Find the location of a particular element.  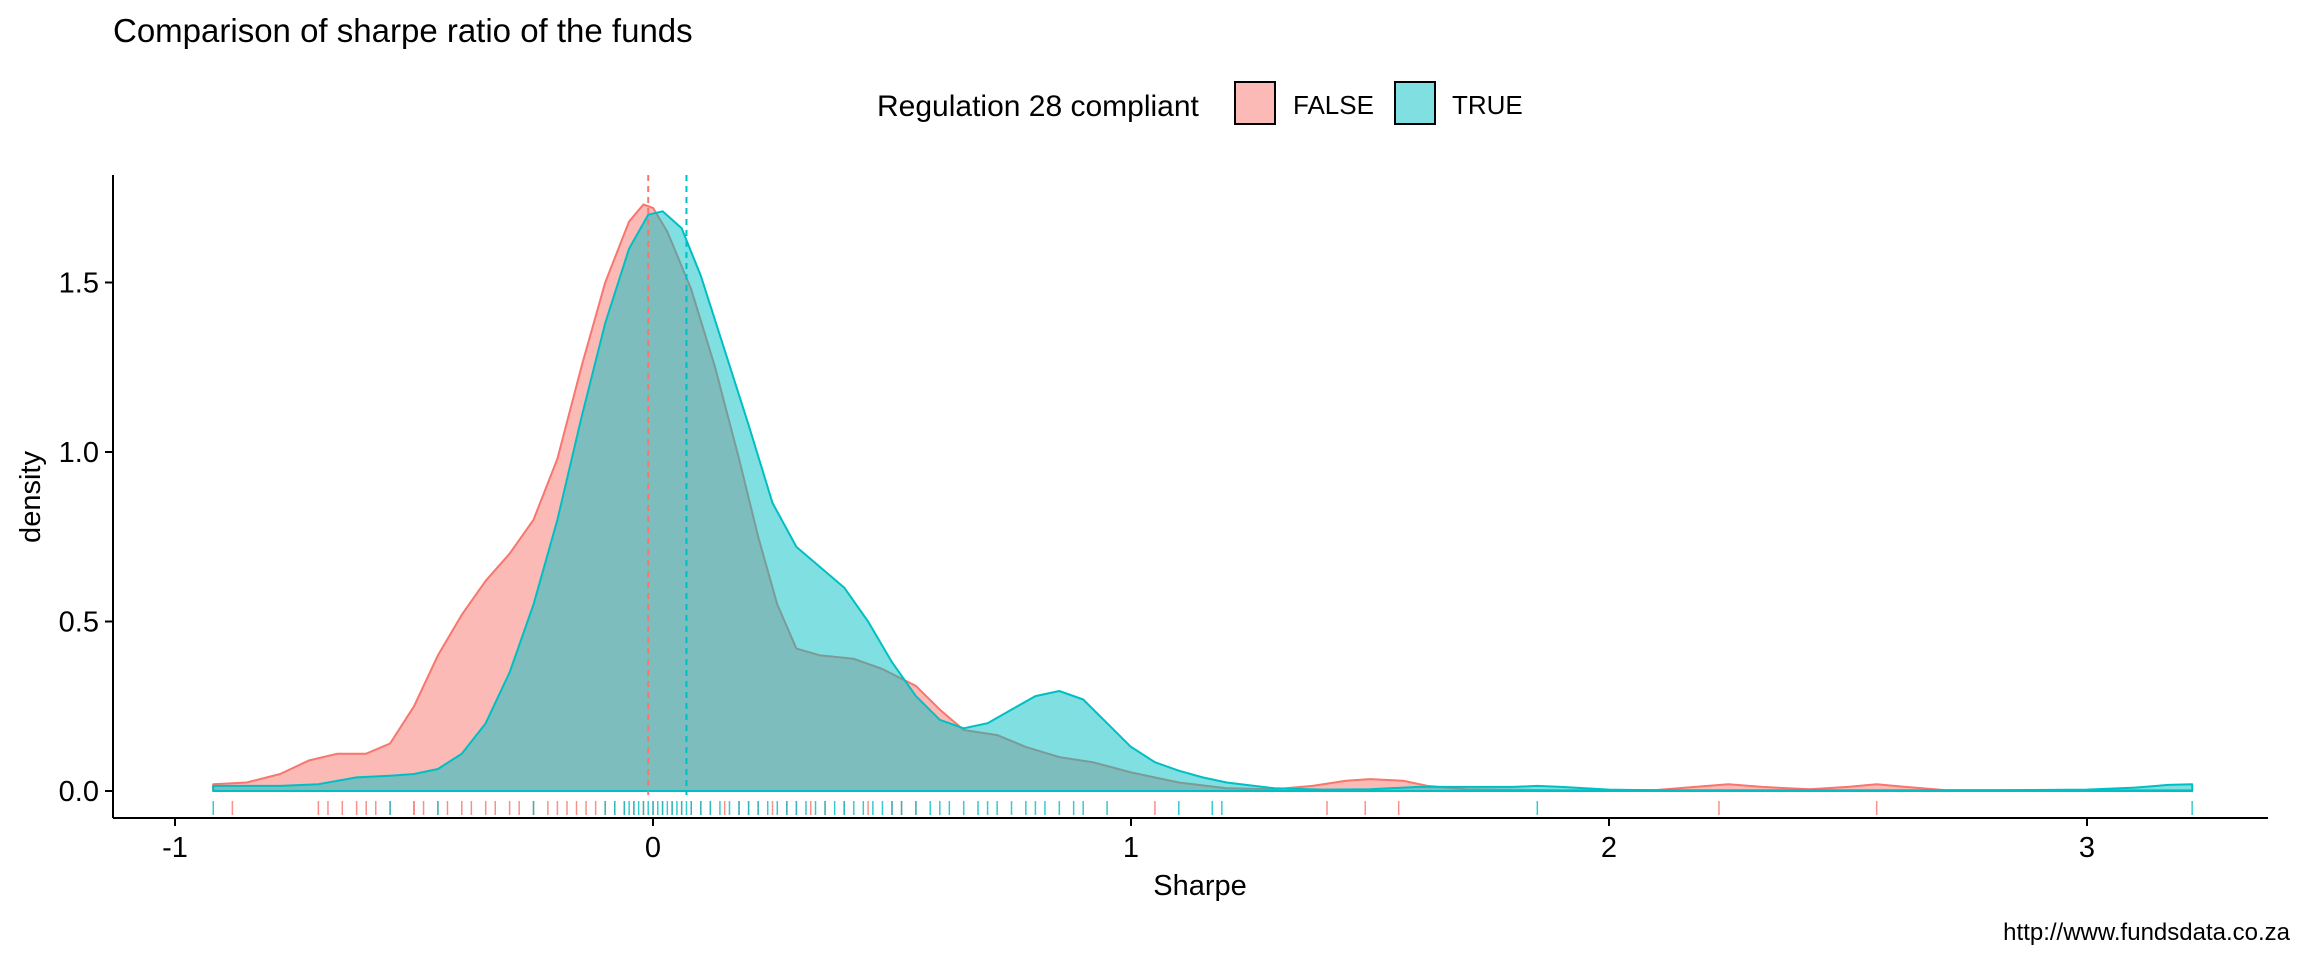

x-tick-label: 3 is located at coordinates (2087, 848).